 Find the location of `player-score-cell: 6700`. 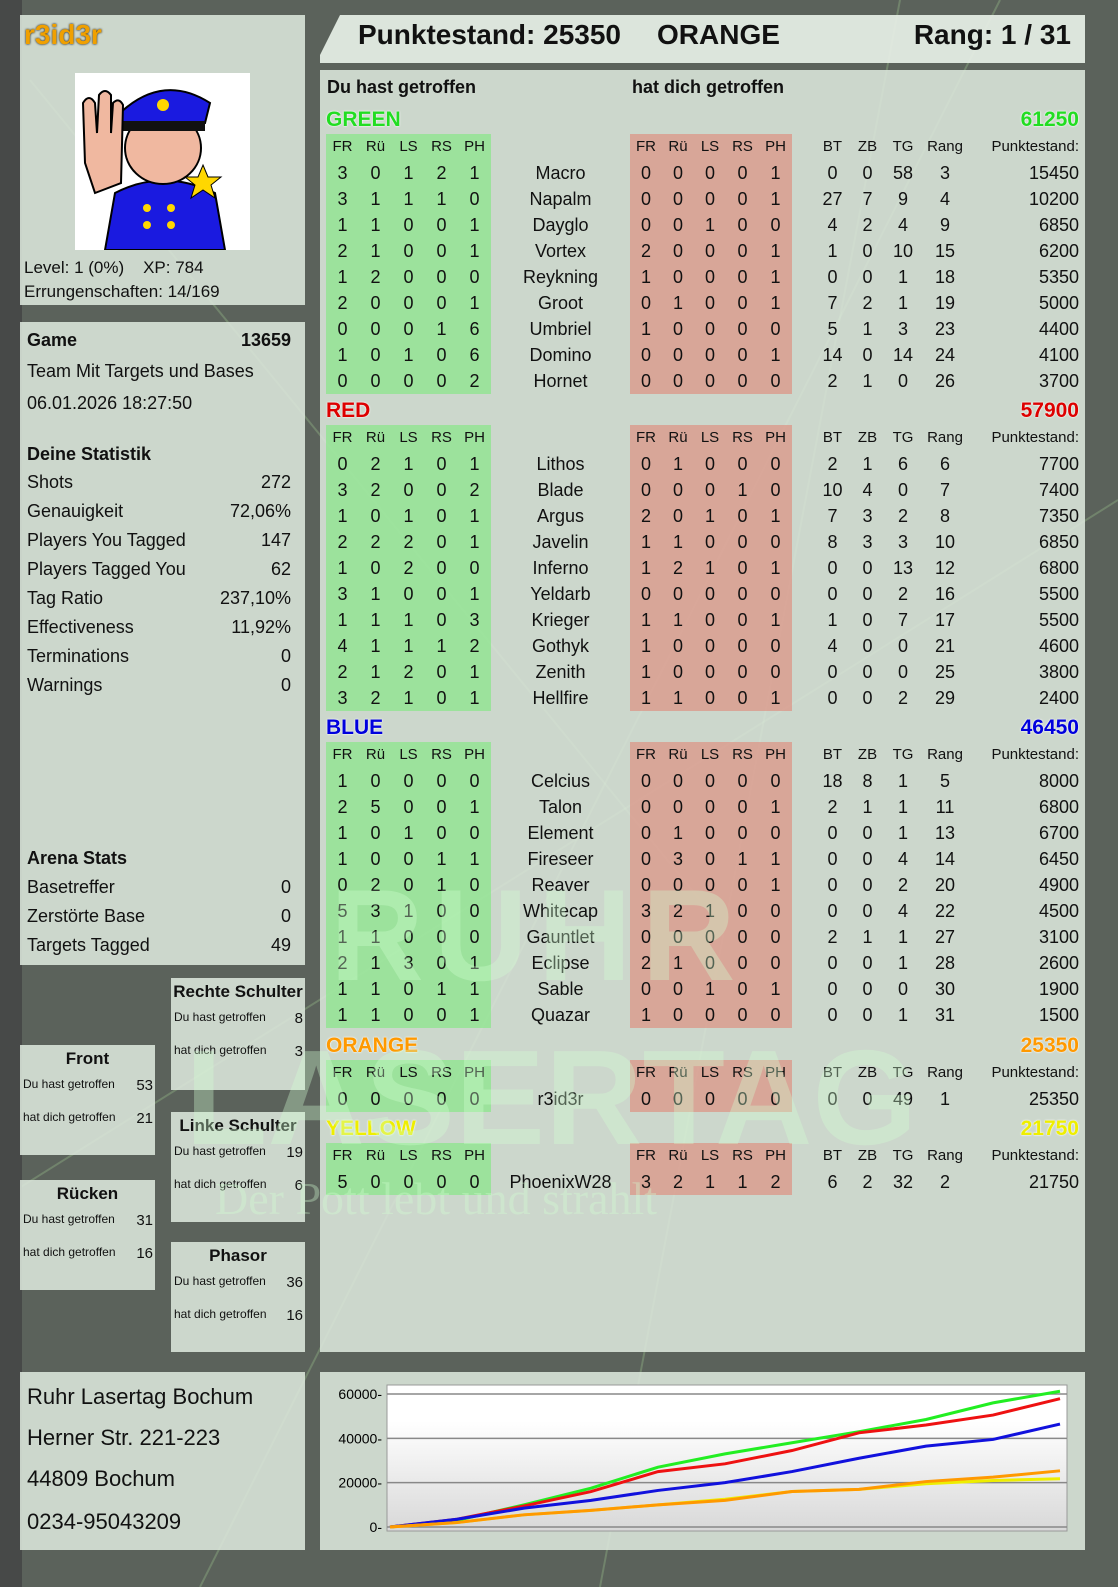

player-score-cell: 6700 is located at coordinates (1058, 833).